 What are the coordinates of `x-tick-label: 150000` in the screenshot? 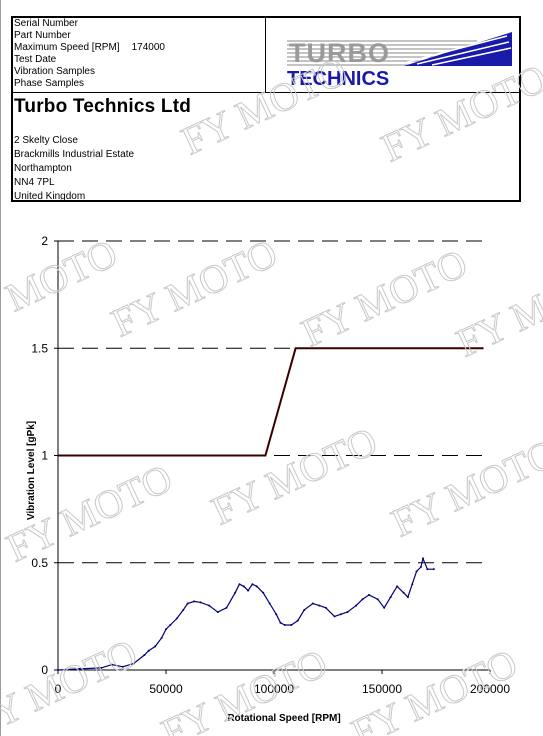 It's located at (382, 689).